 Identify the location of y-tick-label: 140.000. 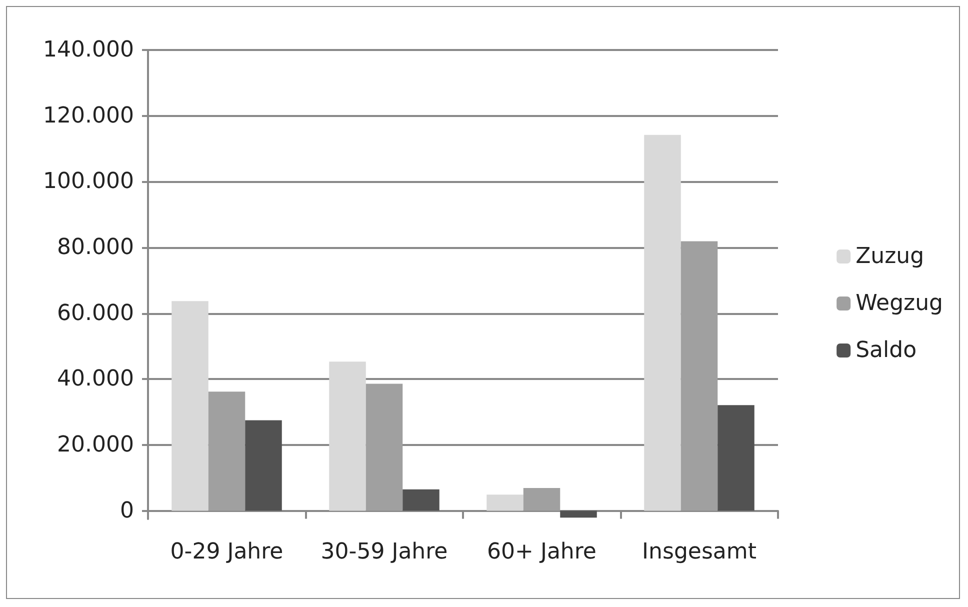
(88, 50).